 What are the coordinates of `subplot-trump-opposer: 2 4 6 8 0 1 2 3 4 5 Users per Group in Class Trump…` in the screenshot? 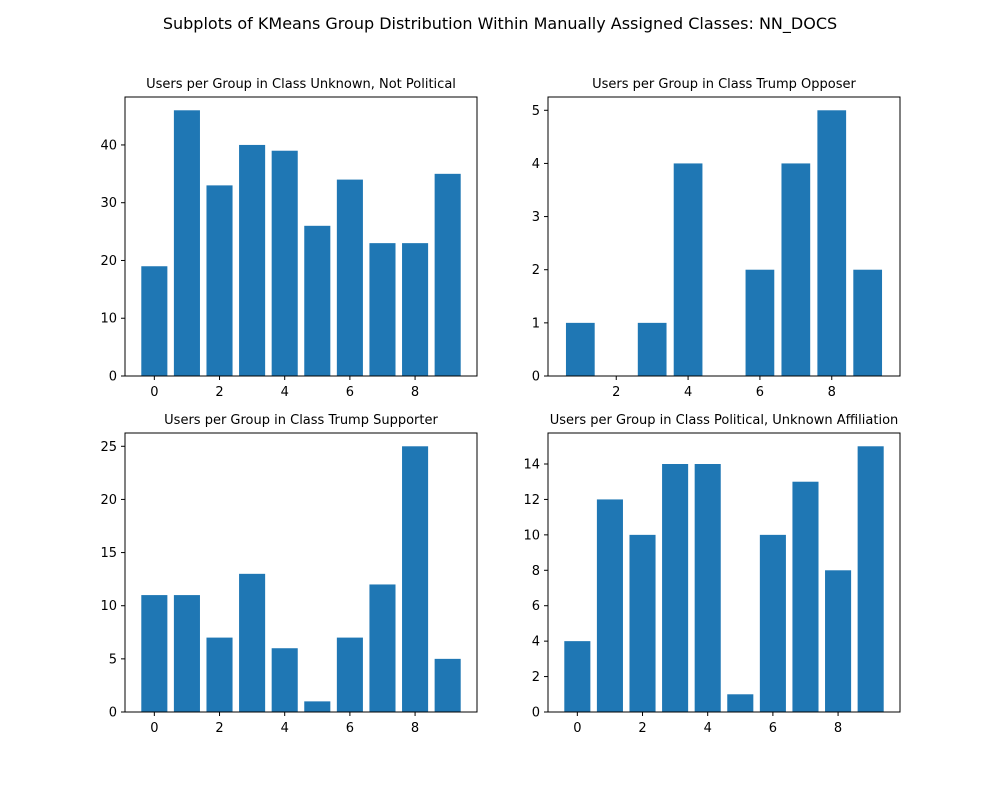 It's located at (716, 238).